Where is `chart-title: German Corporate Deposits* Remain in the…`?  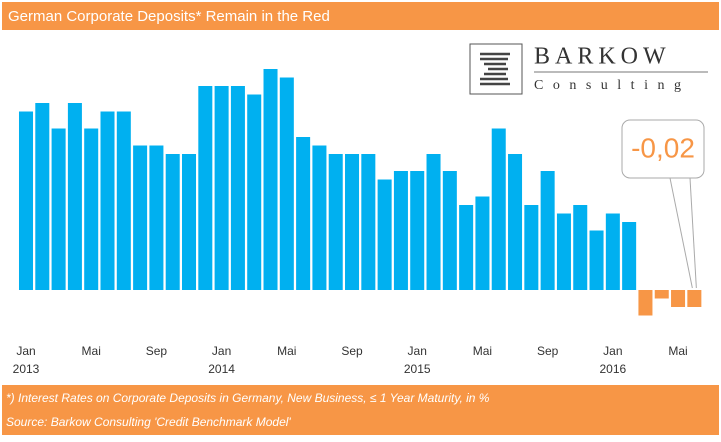
chart-title: German Corporate Deposits* Remain in the… is located at coordinates (169, 16).